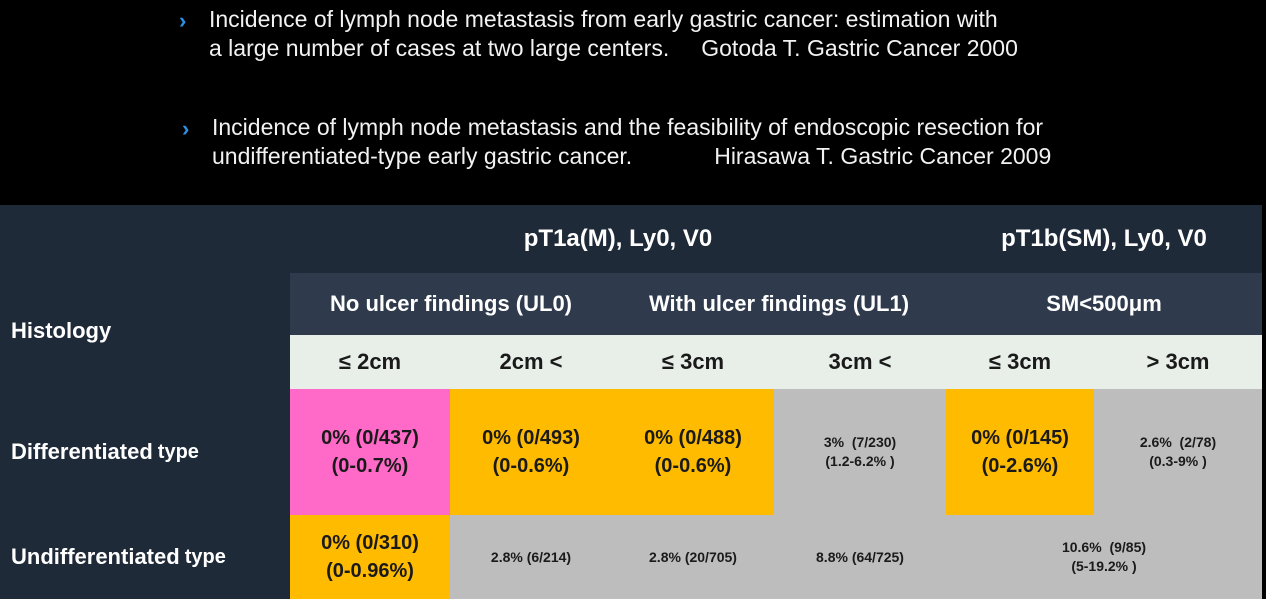 The image size is (1266, 599). I want to click on cell-undiff-3: 2.8% (20/705), so click(693, 557).